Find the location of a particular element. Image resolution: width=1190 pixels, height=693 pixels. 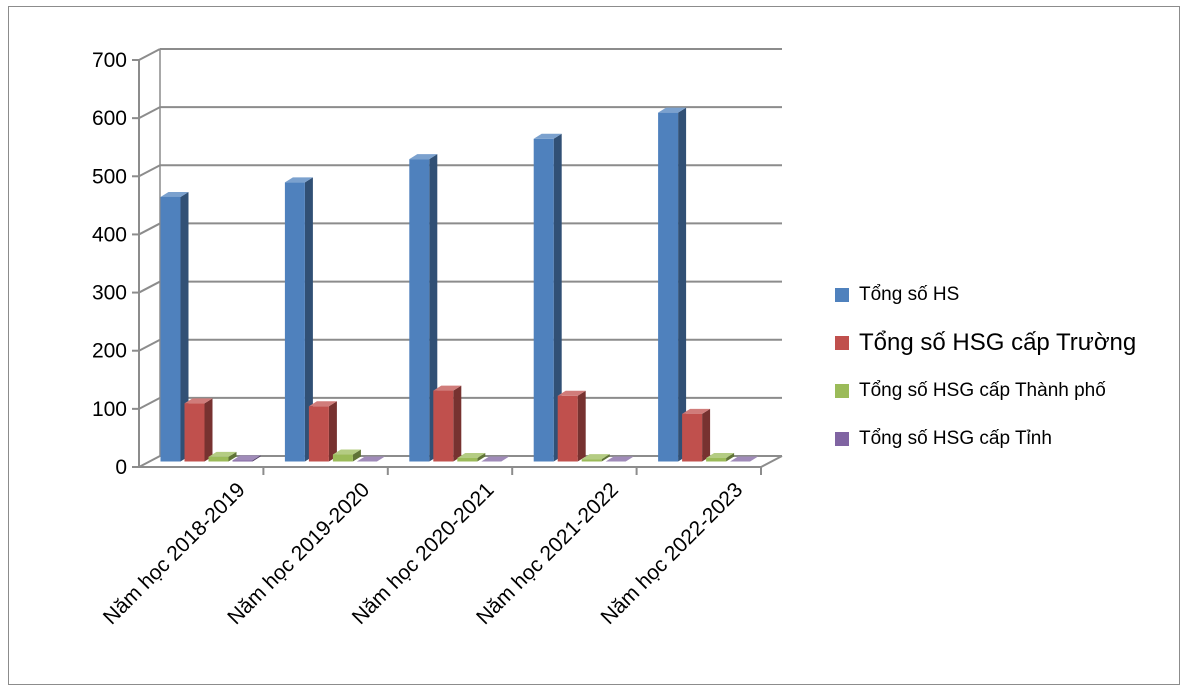

y-tick-label-5: 500 is located at coordinates (109, 176).